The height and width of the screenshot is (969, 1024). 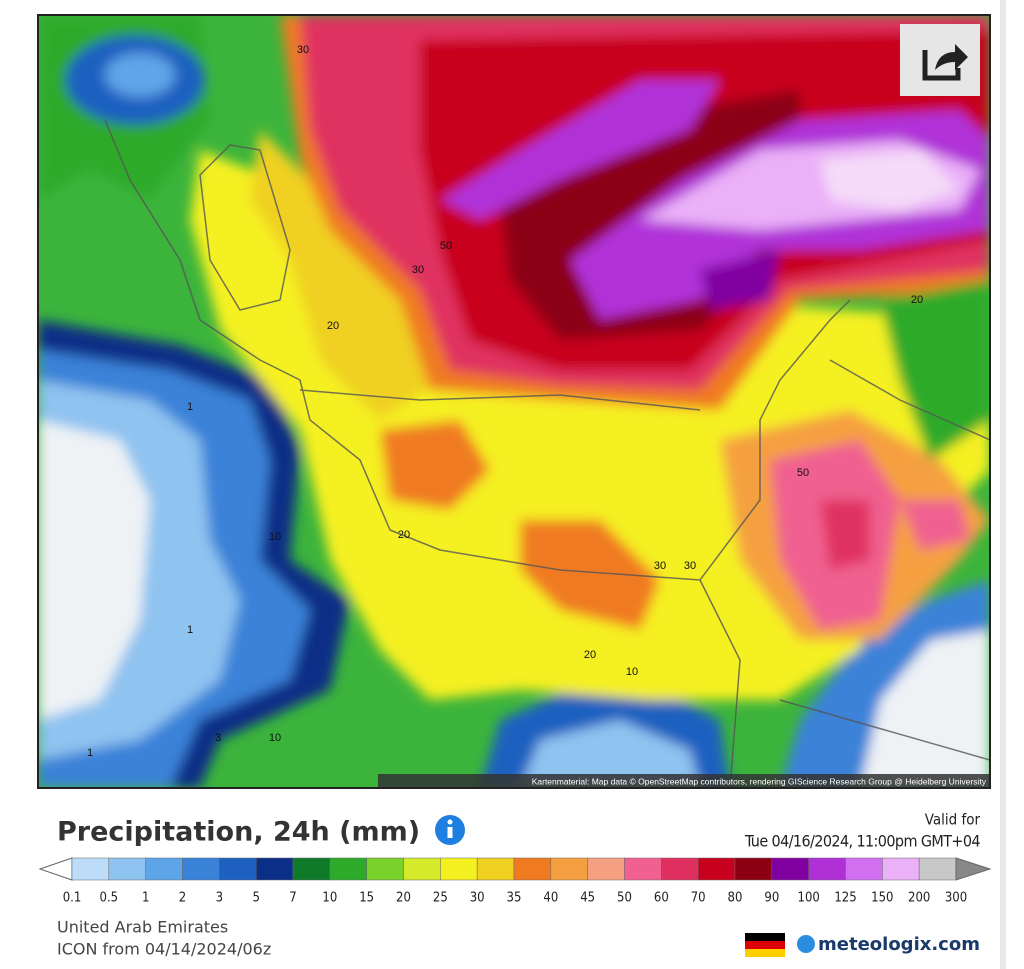 What do you see at coordinates (440, 898) in the screenshot?
I see `legend-label: 25` at bounding box center [440, 898].